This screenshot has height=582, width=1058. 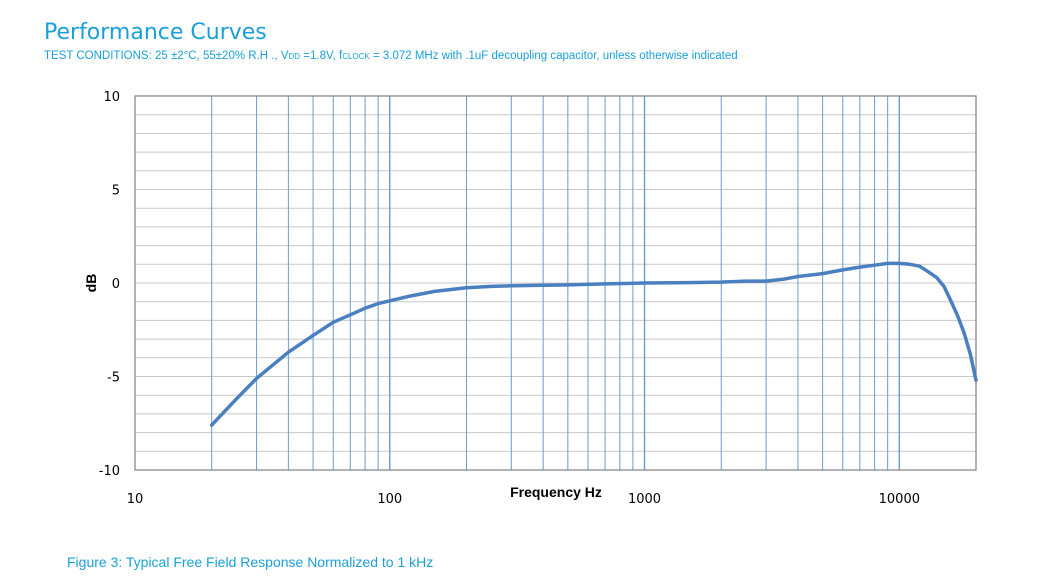 What do you see at coordinates (899, 499) in the screenshot?
I see `x-tick-label: 10000` at bounding box center [899, 499].